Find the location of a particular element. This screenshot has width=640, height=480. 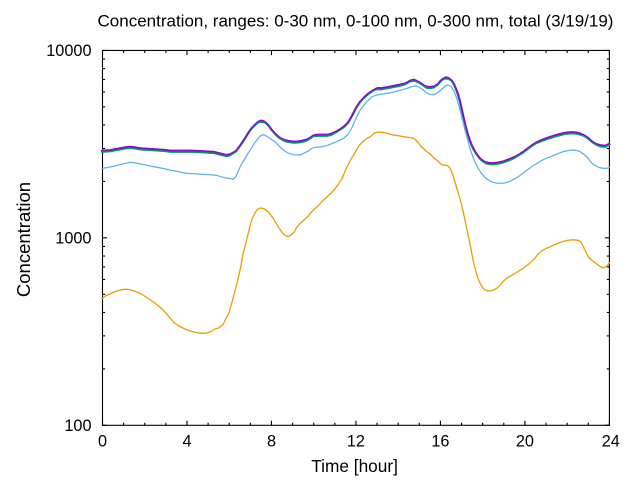

svg-text: 12 is located at coordinates (356, 442).